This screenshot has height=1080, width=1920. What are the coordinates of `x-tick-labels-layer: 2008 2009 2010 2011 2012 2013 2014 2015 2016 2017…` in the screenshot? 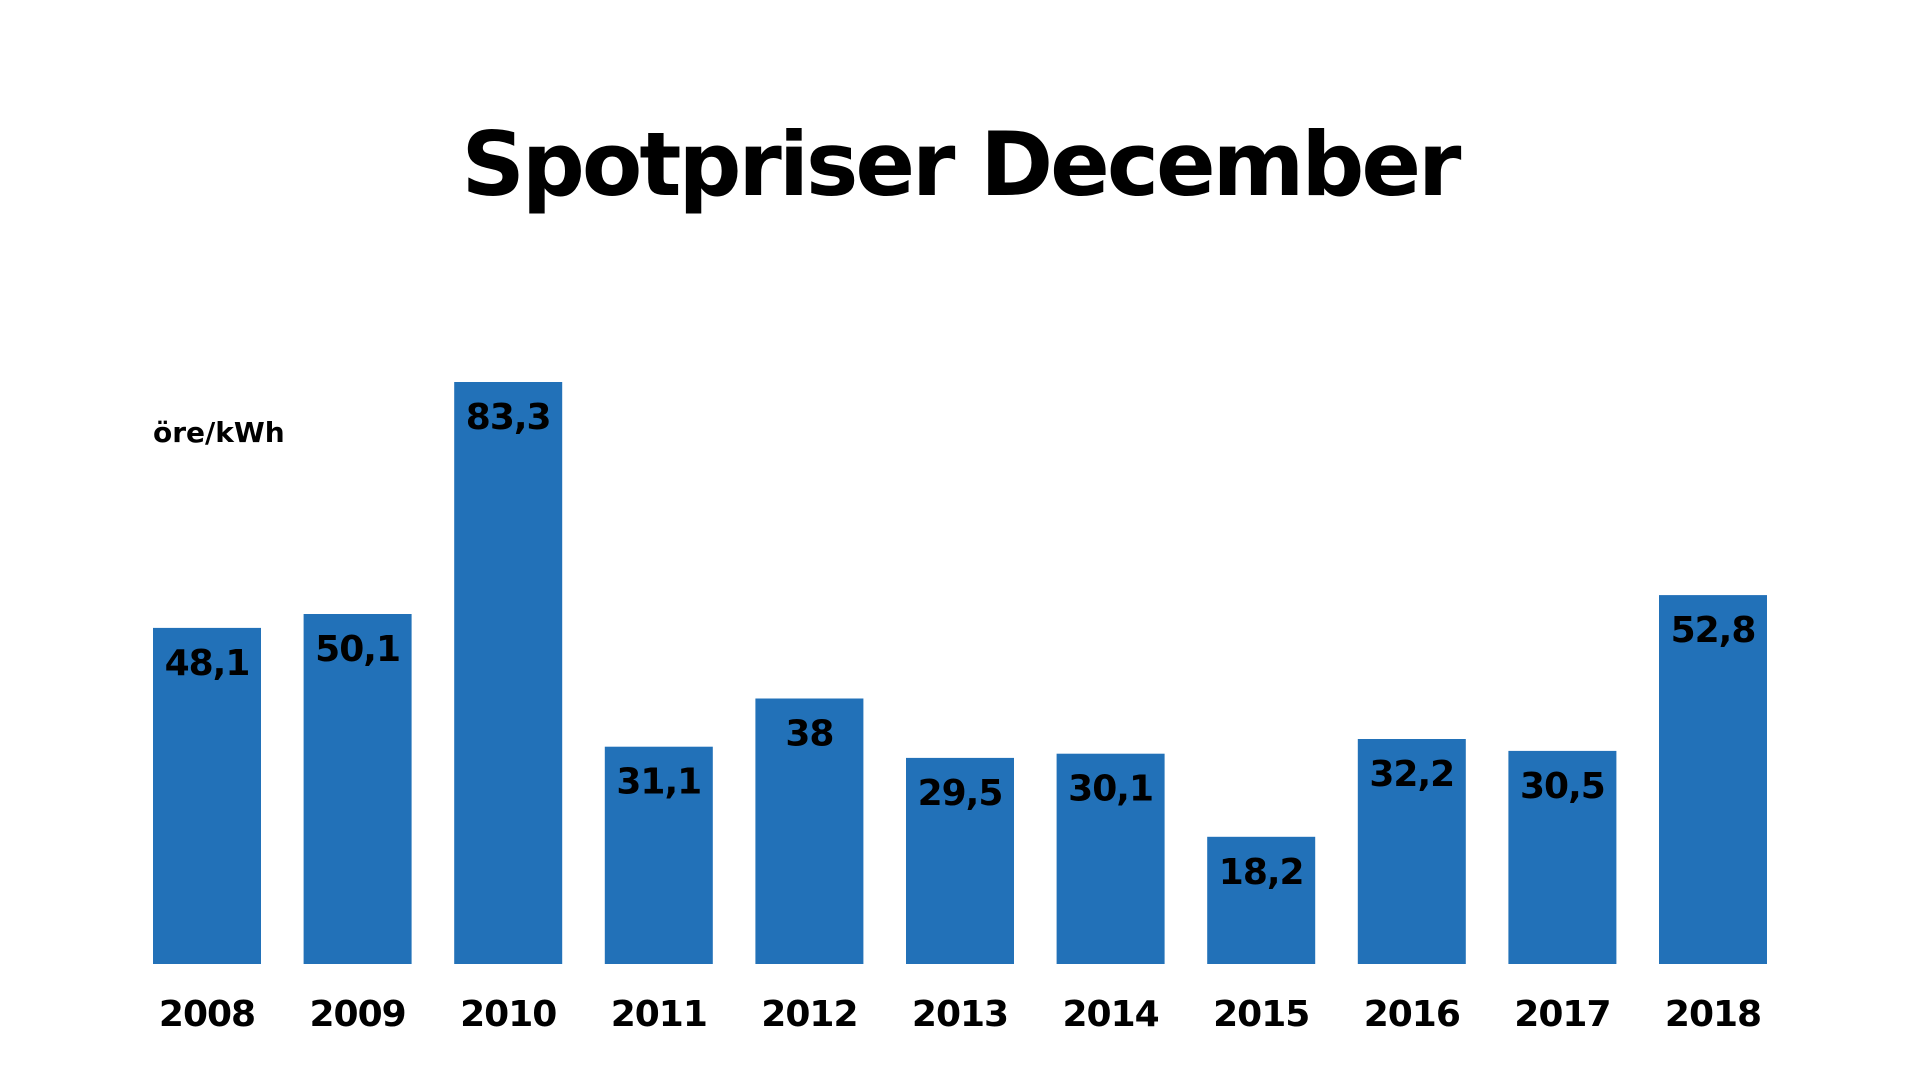 It's located at (960, 1014).